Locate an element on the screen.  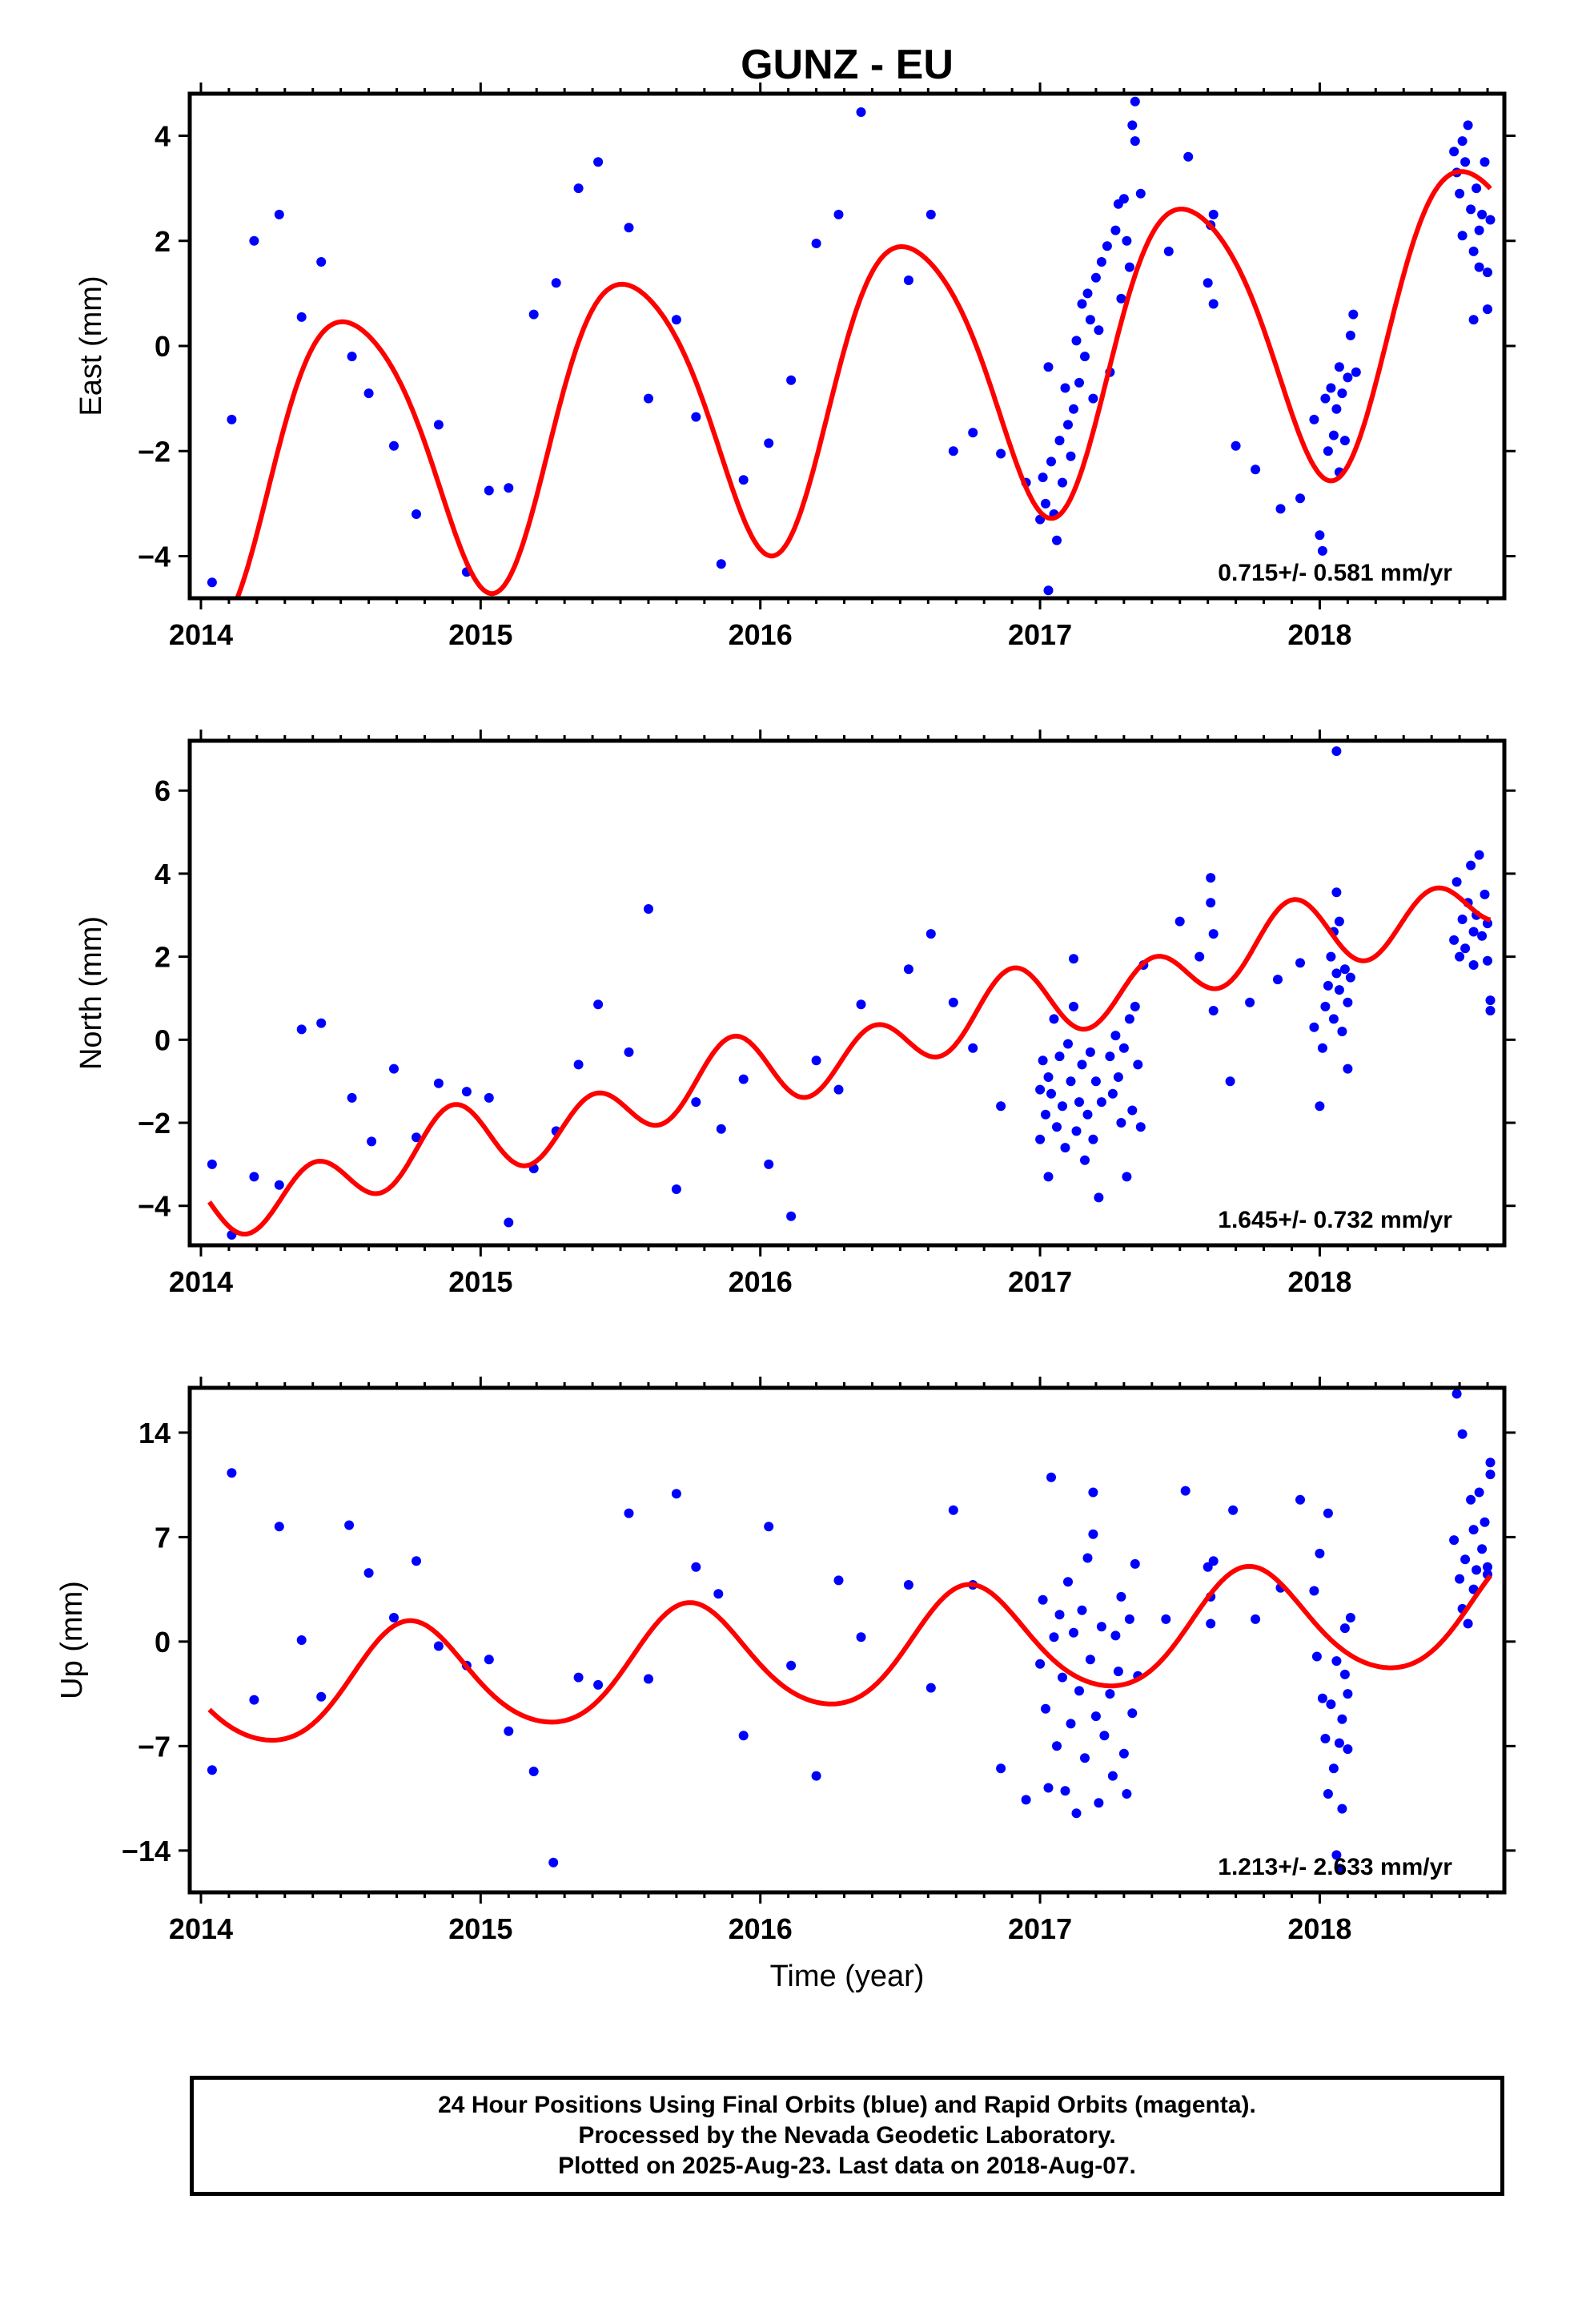
north-x-tick-label: 2018 is located at coordinates (1319, 1281).